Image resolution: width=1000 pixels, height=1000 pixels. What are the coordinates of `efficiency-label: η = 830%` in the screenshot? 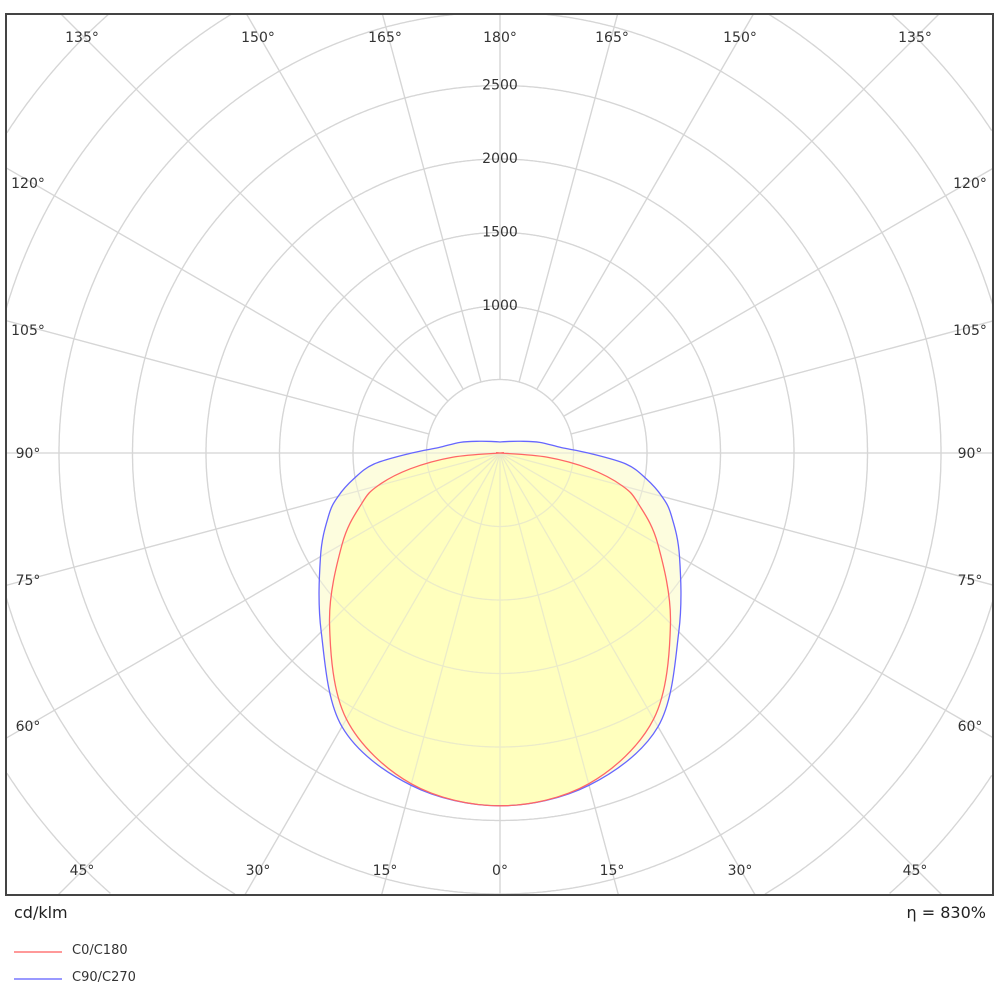 It's located at (946, 912).